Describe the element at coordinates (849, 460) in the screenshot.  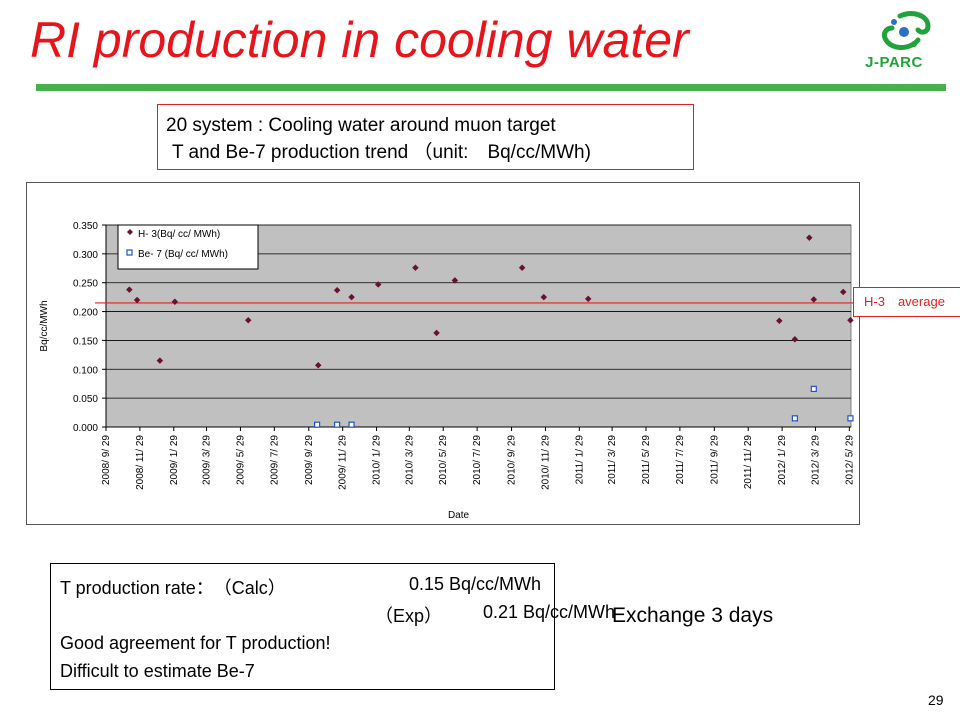
I see `x-tick-label: 2012/ 5/ 29` at that location.